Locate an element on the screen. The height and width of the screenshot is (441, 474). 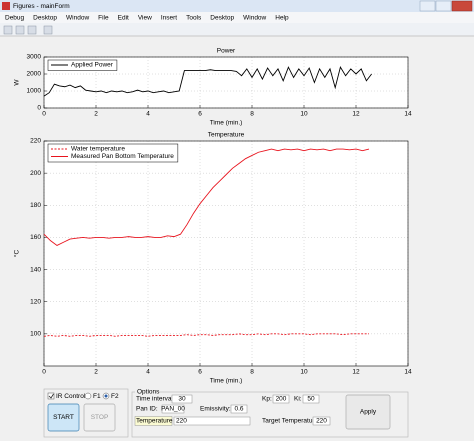
y-tick-label: 220 is located at coordinates (35, 141).